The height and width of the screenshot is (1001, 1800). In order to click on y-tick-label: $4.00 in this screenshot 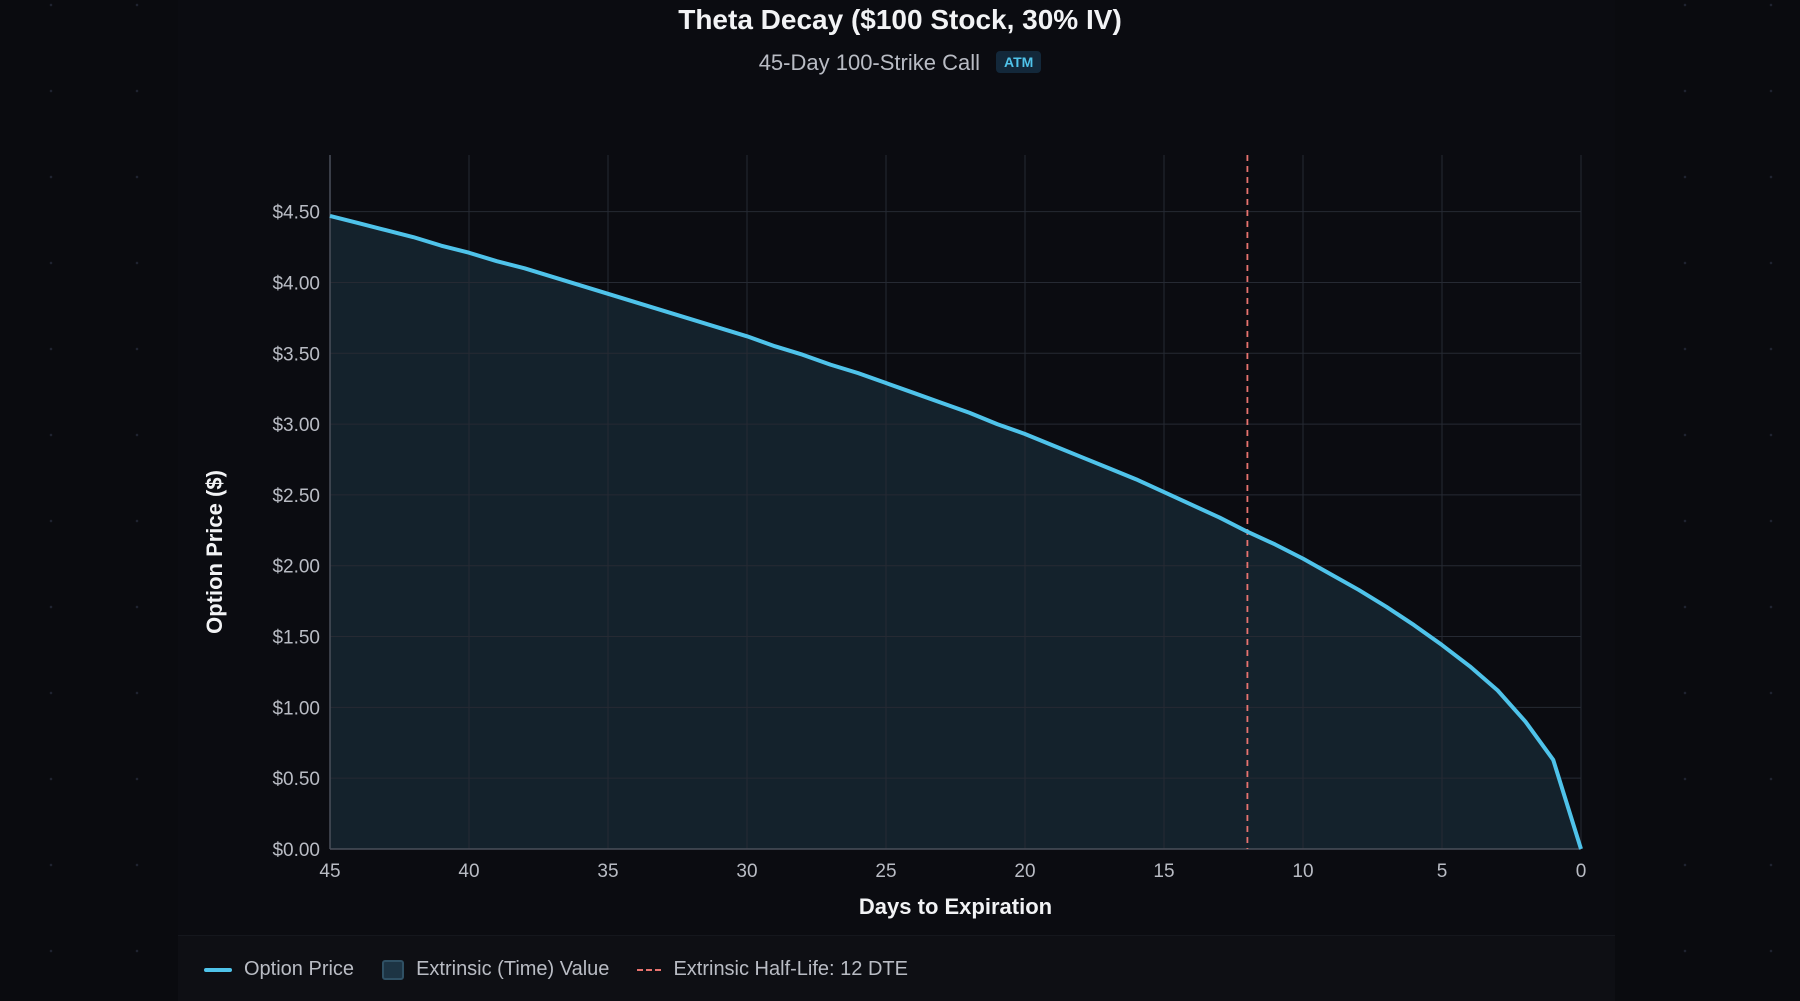, I will do `click(296, 283)`.